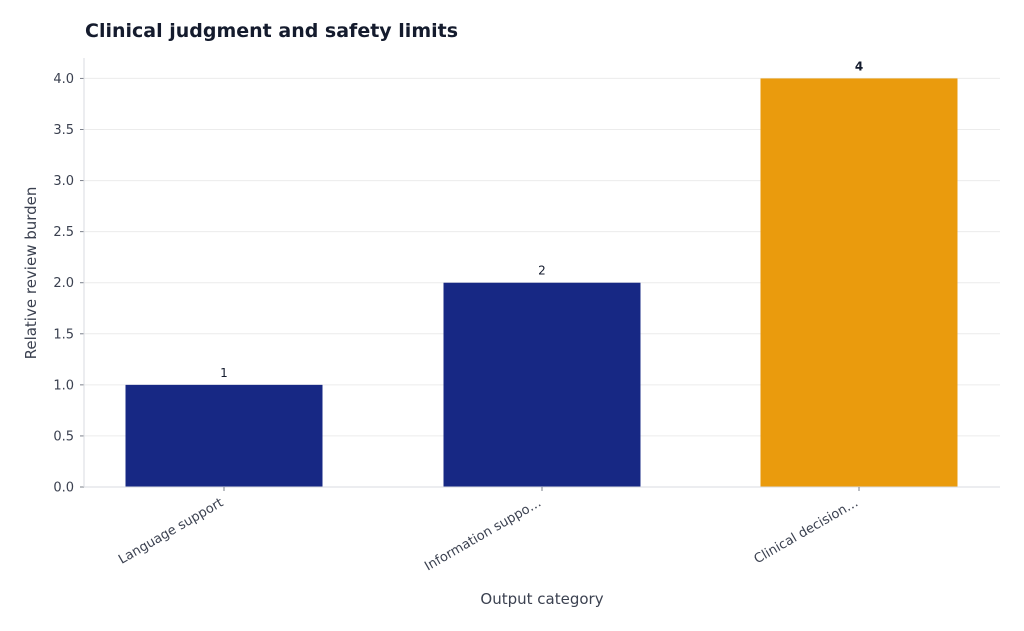  What do you see at coordinates (63, 436) in the screenshot?
I see `y-tick-label: 0.5` at bounding box center [63, 436].